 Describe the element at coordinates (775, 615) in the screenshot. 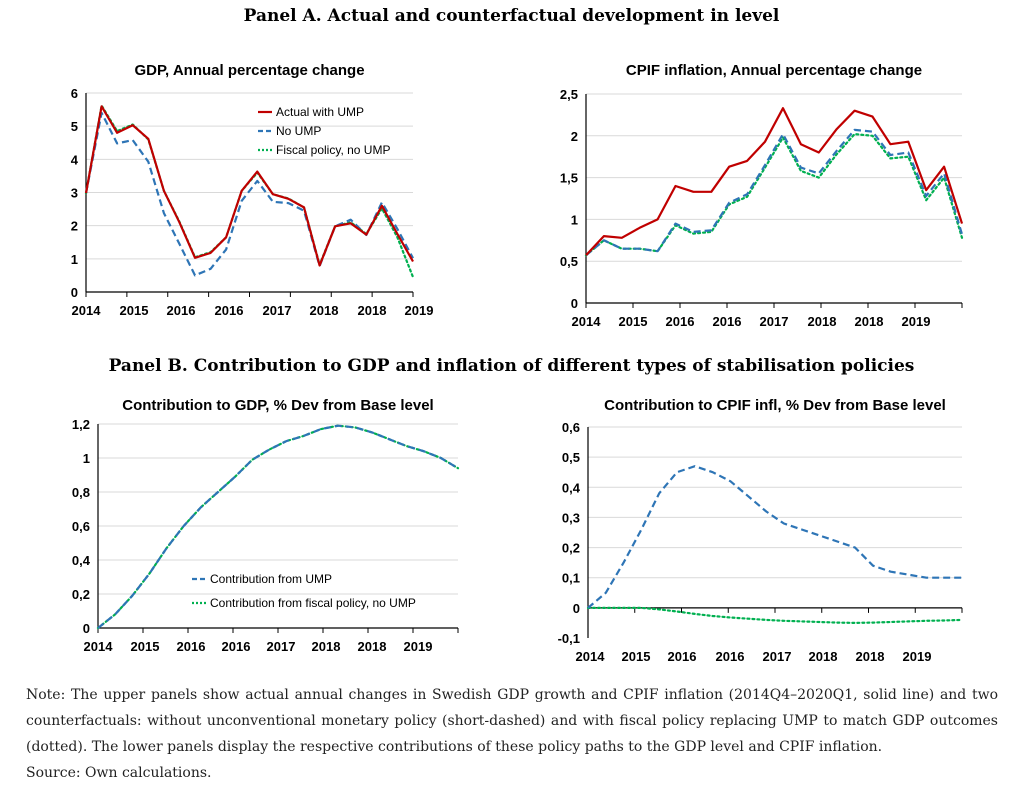

I see `series-line-contribution-from-fiscal-policy-no-ump` at that location.